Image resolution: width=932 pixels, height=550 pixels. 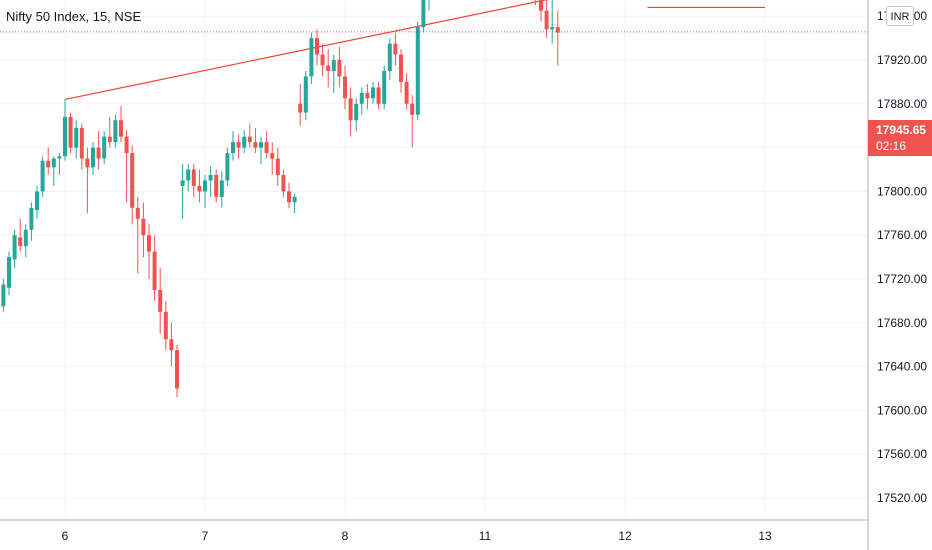 What do you see at coordinates (765, 536) in the screenshot?
I see `x-tick-label: 13` at bounding box center [765, 536].